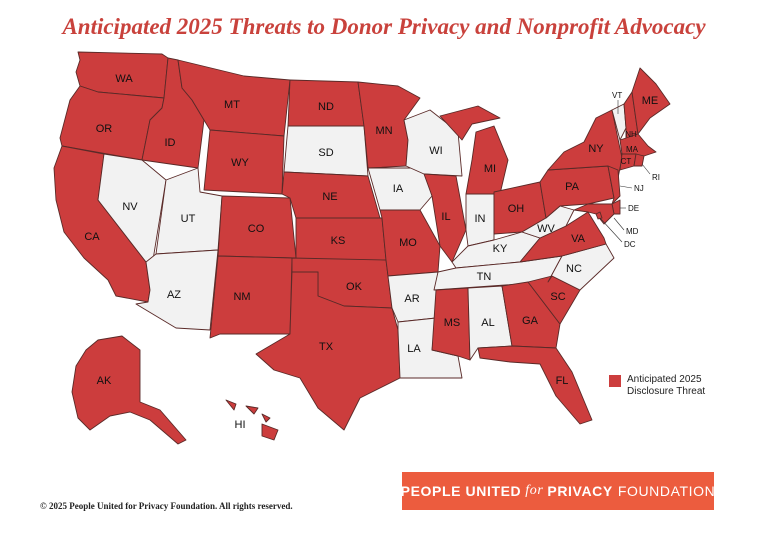 Image resolution: width=768 pixels, height=538 pixels. Describe the element at coordinates (656, 177) in the screenshot. I see `label-ri: RI` at that location.